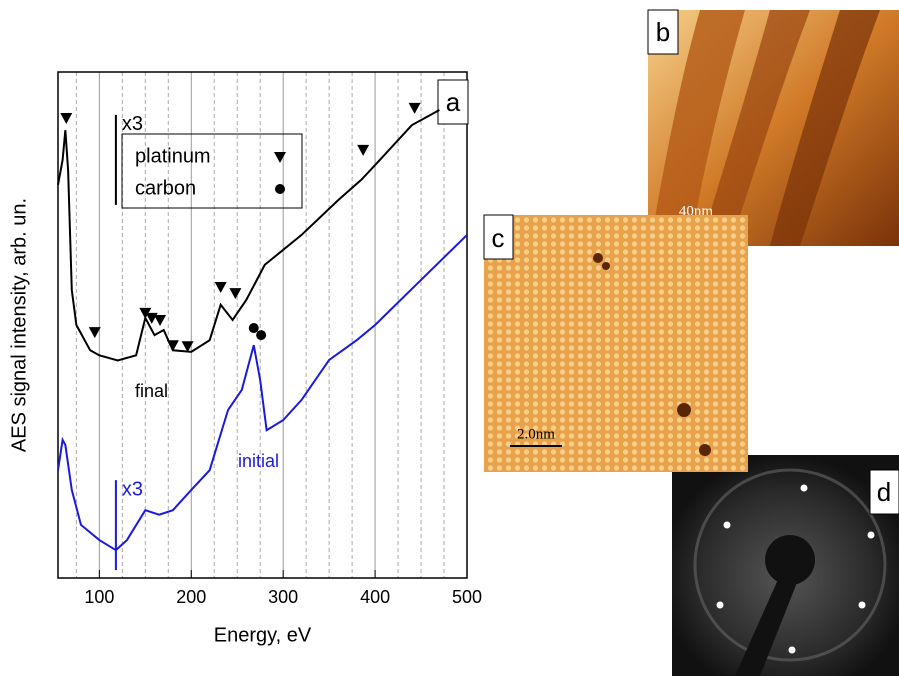  Describe the element at coordinates (151, 391) in the screenshot. I see `series-label: final` at that location.